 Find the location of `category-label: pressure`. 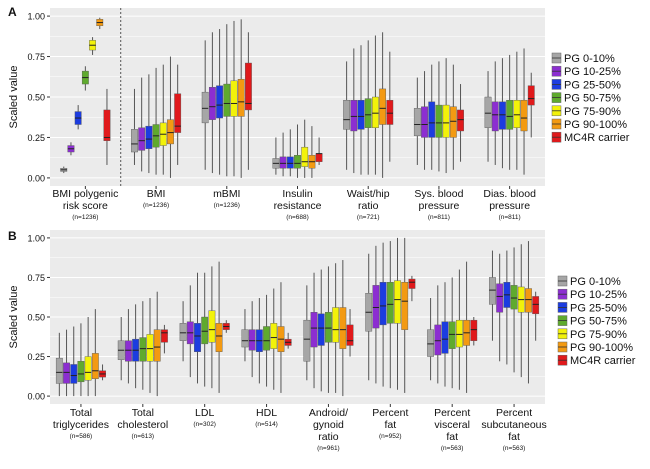

category-label: pressure is located at coordinates (509, 206).